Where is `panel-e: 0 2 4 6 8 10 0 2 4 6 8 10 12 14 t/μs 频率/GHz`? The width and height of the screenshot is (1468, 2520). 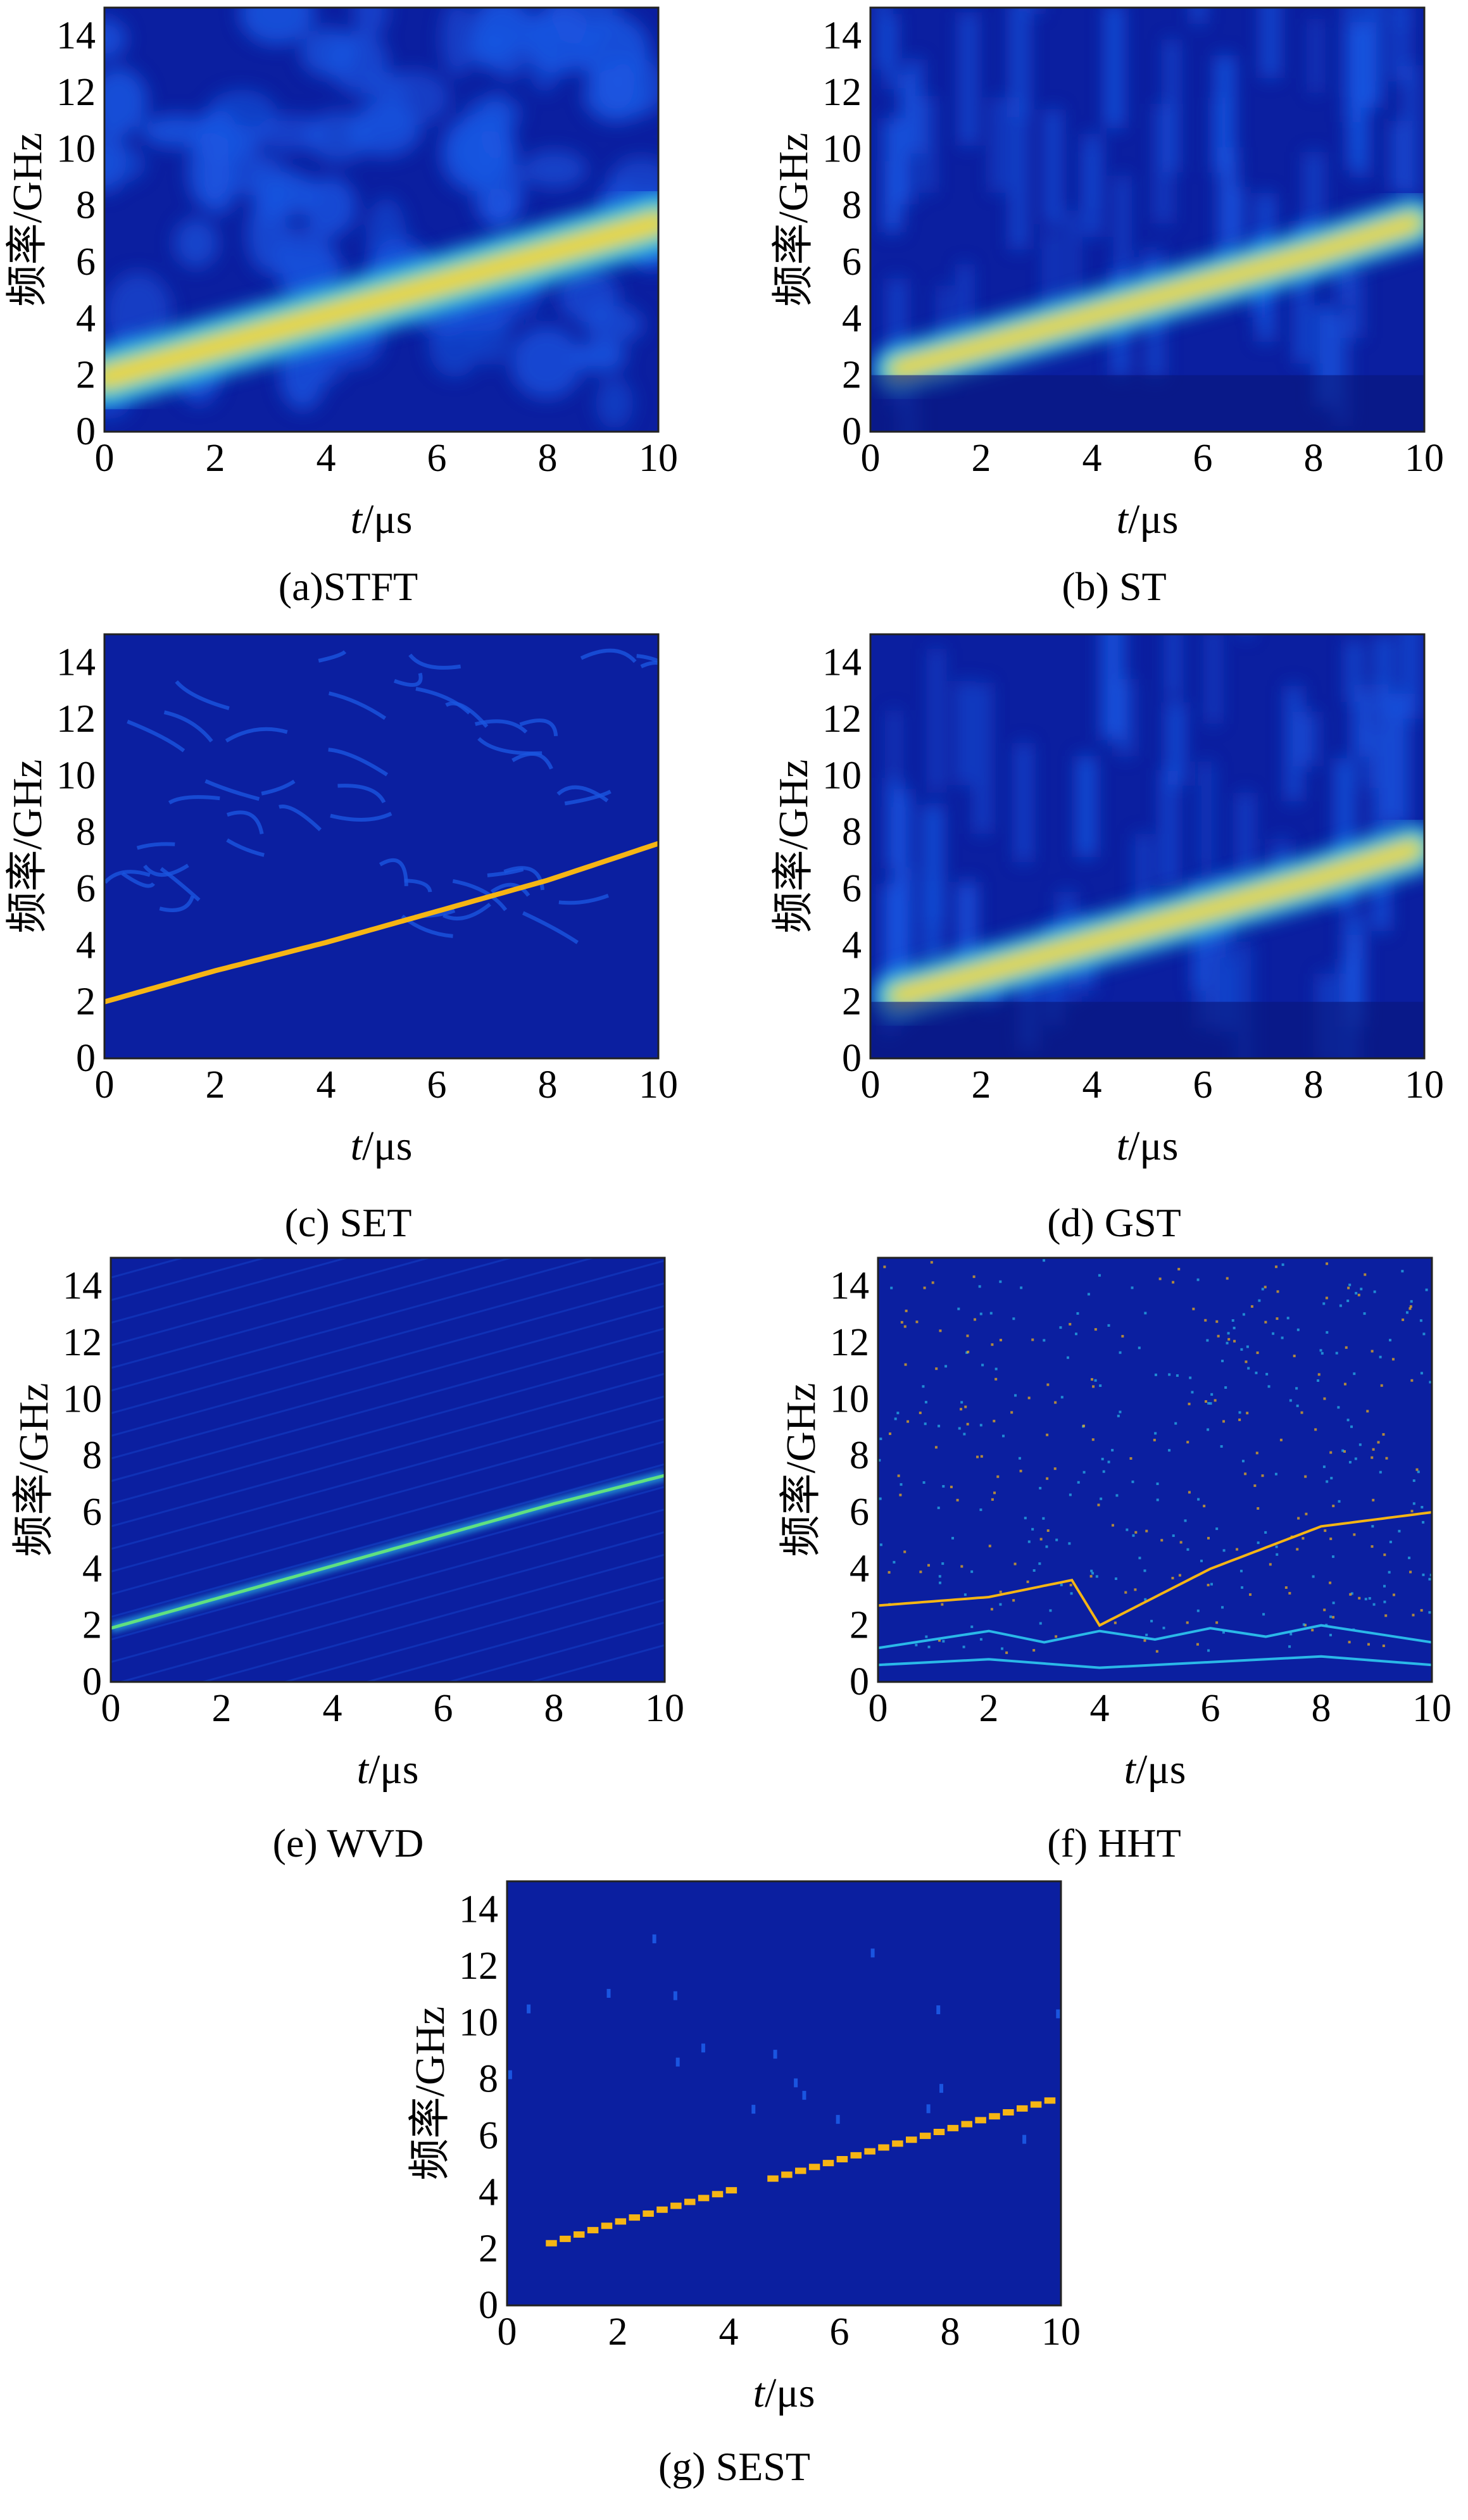
panel-e: 0 2 4 6 8 10 0 2 4 6 8 10 12 14 t/μs 频率/GHz is located at coordinates (351, 1528).